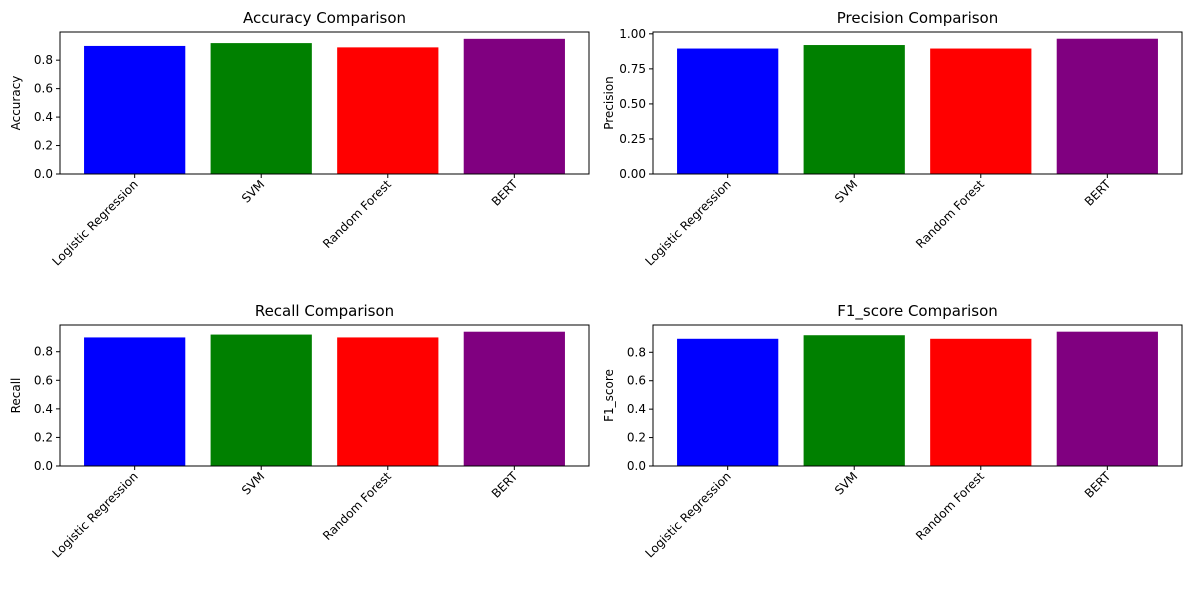 This screenshot has width=1189, height=590. I want to click on y-tick-label: 0.25, so click(632, 139).